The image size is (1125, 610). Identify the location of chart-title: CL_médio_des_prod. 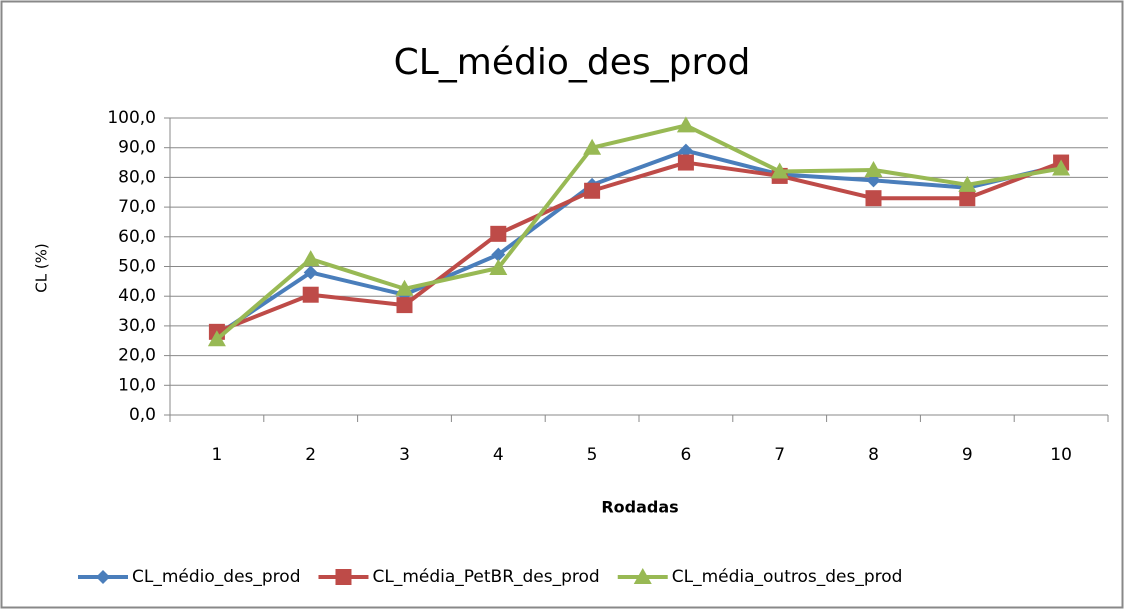
(572, 62).